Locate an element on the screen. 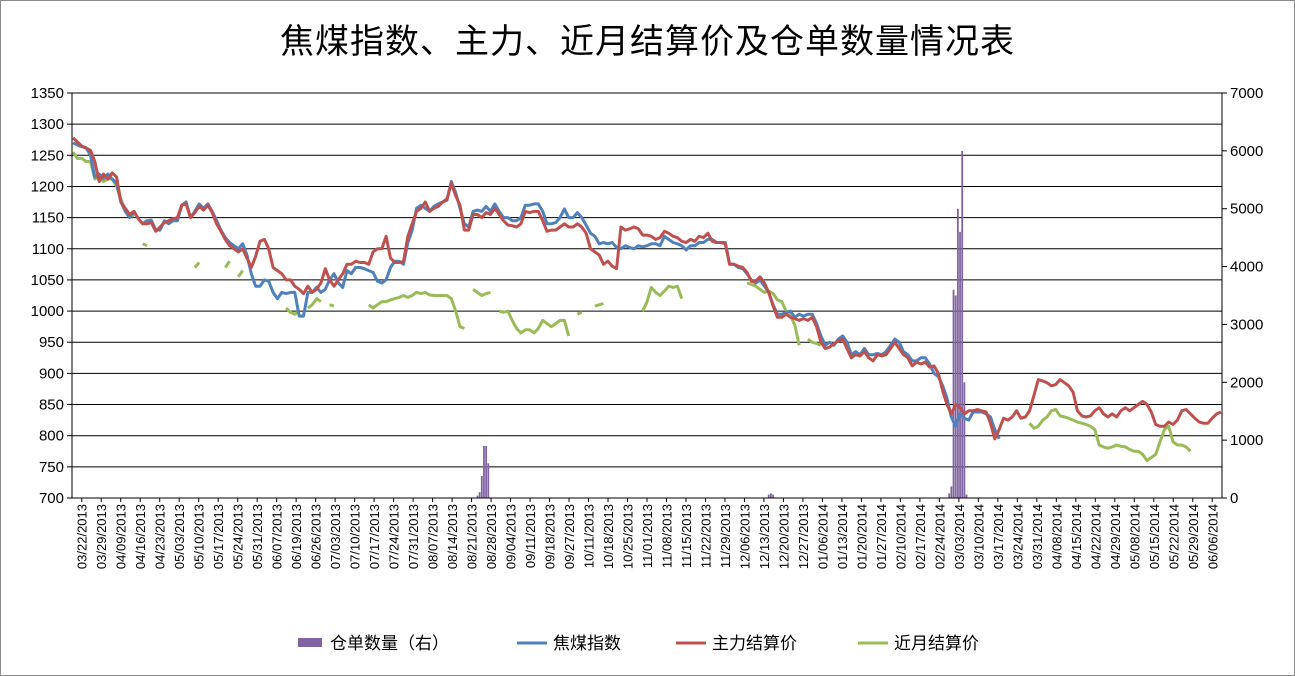 The height and width of the screenshot is (676, 1295). x-tick-label: 04/08/2014 is located at coordinates (1056, 536).